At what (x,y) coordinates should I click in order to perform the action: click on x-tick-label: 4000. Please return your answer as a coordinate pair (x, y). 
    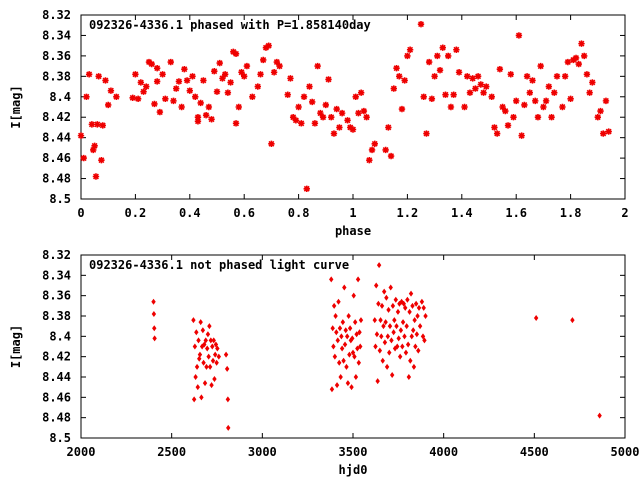
    Looking at the image, I should click on (443, 452).